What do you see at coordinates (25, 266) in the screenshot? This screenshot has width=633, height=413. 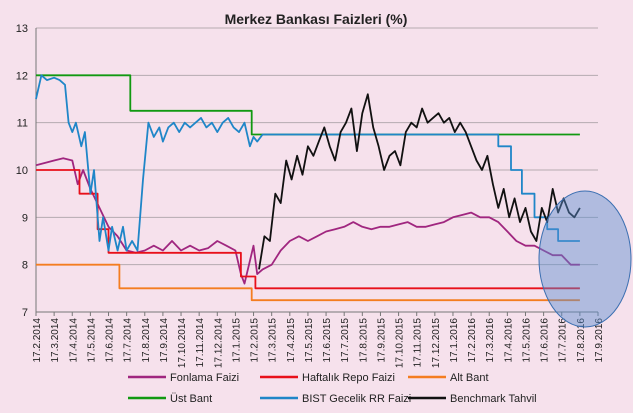 I see `y-tick-label: 8` at bounding box center [25, 266].